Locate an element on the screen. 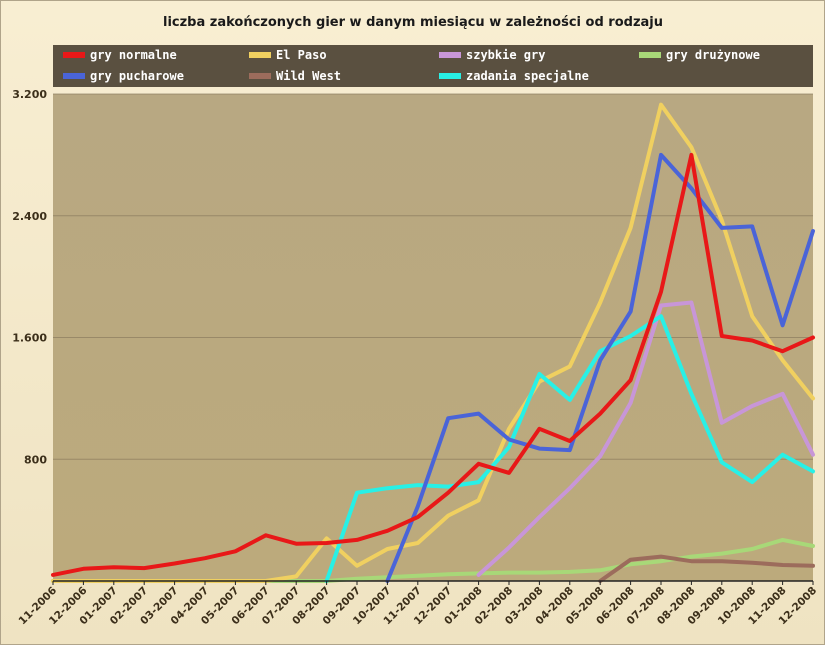 The height and width of the screenshot is (646, 825). legend-label: gry pucharowe is located at coordinates (137, 76).